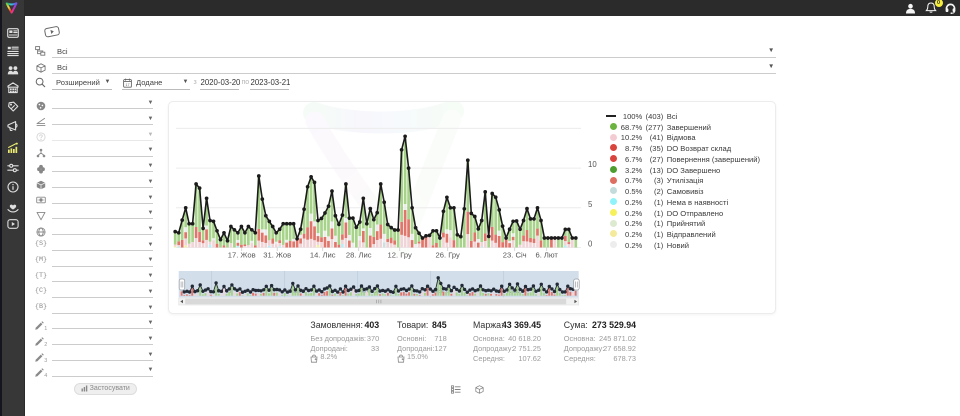 The height and width of the screenshot is (416, 960). What do you see at coordinates (278, 254) in the screenshot?
I see `svg-text: 31. Жов` at bounding box center [278, 254].